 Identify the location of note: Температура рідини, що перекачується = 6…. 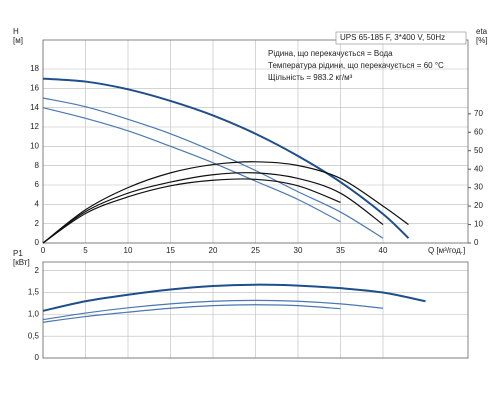
(356, 65).